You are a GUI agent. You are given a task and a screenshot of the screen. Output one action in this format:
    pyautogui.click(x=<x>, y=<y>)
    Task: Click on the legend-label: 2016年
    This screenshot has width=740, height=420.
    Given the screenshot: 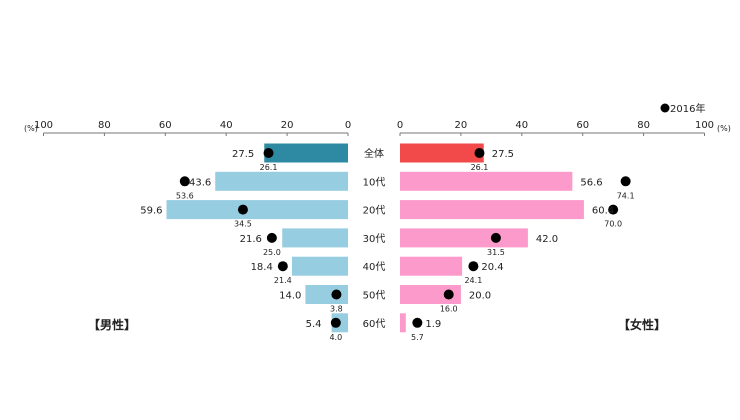 What is the action you would take?
    pyautogui.click(x=687, y=108)
    